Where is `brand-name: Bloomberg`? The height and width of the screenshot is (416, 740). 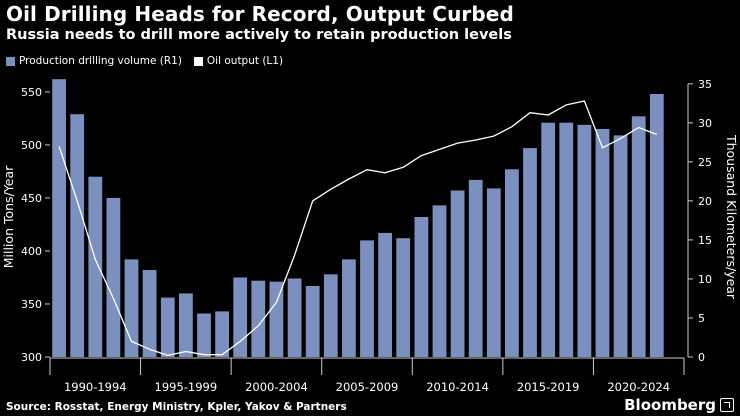
brand-name: Bloomberg is located at coordinates (670, 405).